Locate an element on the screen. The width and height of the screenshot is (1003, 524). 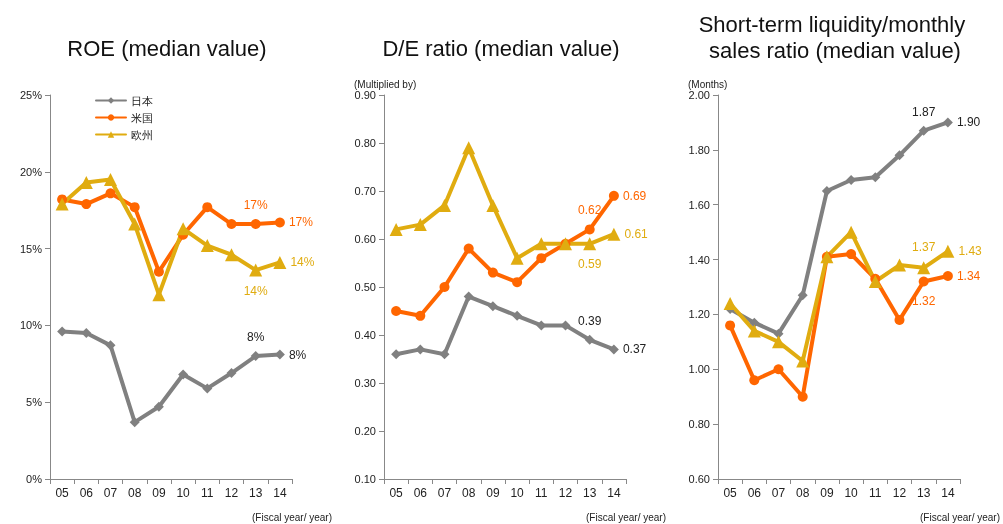
x-tick-label: 09 is located at coordinates (493, 493).